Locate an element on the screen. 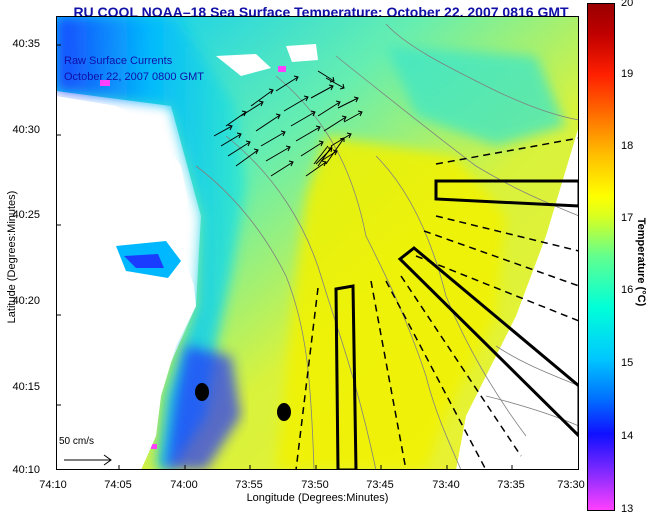 This screenshot has height=518, width=651. y-axis-label: Latitude (Degrees:Minutes) is located at coordinates (12, 257).